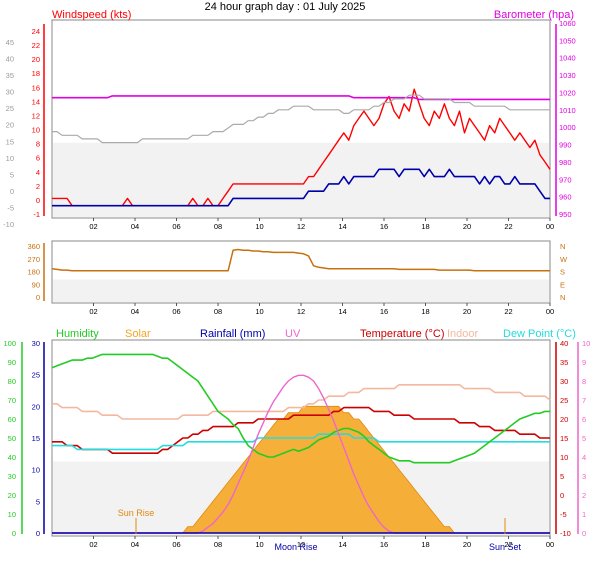 The image size is (608, 561). I want to click on temp-axis-tick-label: 20, so click(564, 419).